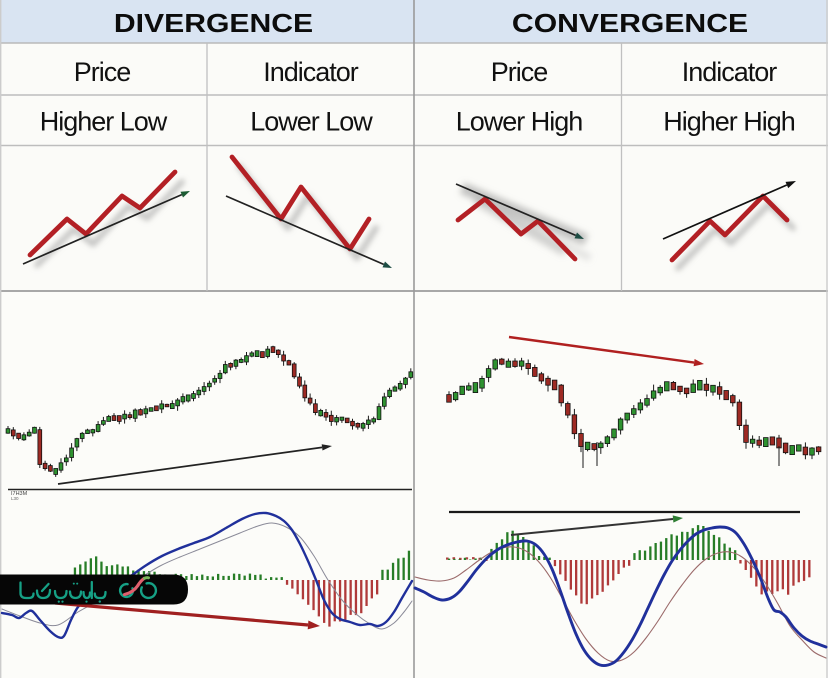  What do you see at coordinates (19, 494) in the screenshot?
I see `svg-text: I7H3M` at bounding box center [19, 494].